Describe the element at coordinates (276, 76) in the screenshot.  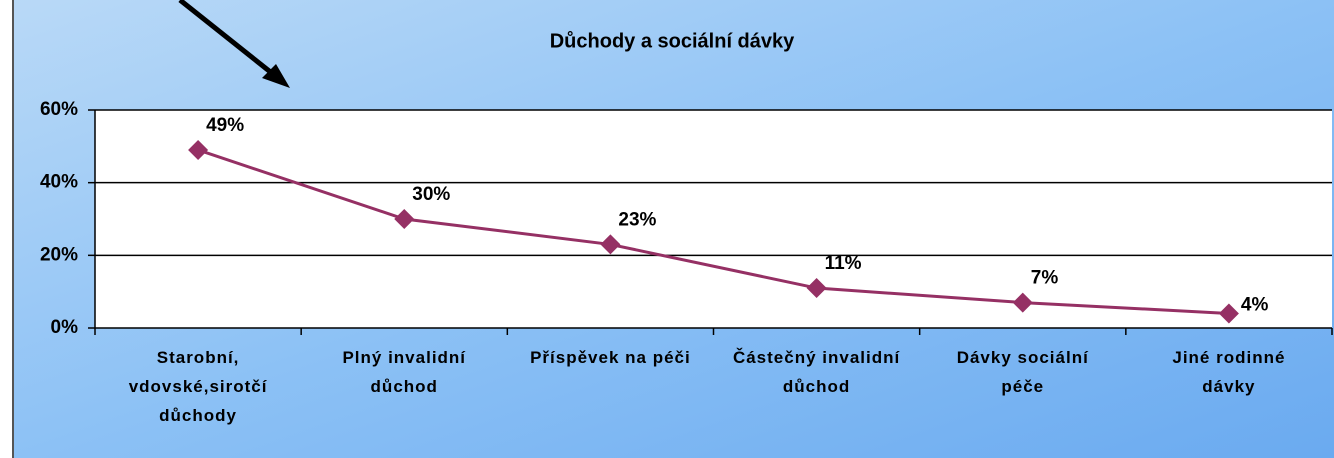
I see `arrow-head` at that location.